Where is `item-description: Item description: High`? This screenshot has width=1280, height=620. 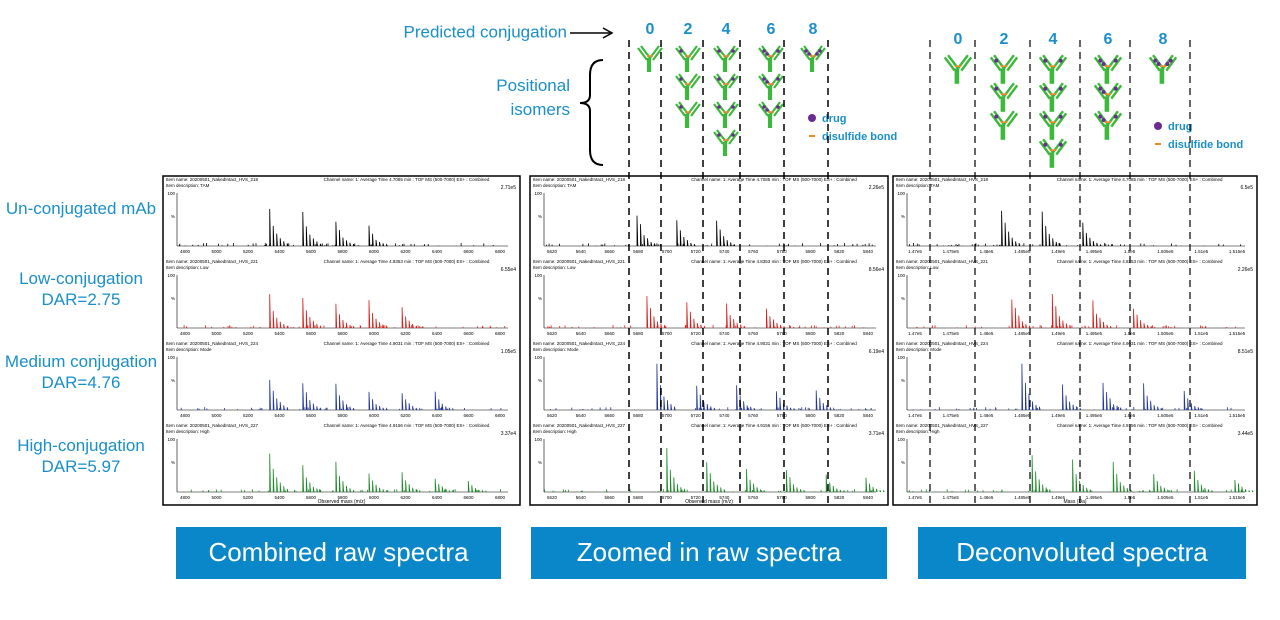 item-description: Item description: High is located at coordinates (555, 431).